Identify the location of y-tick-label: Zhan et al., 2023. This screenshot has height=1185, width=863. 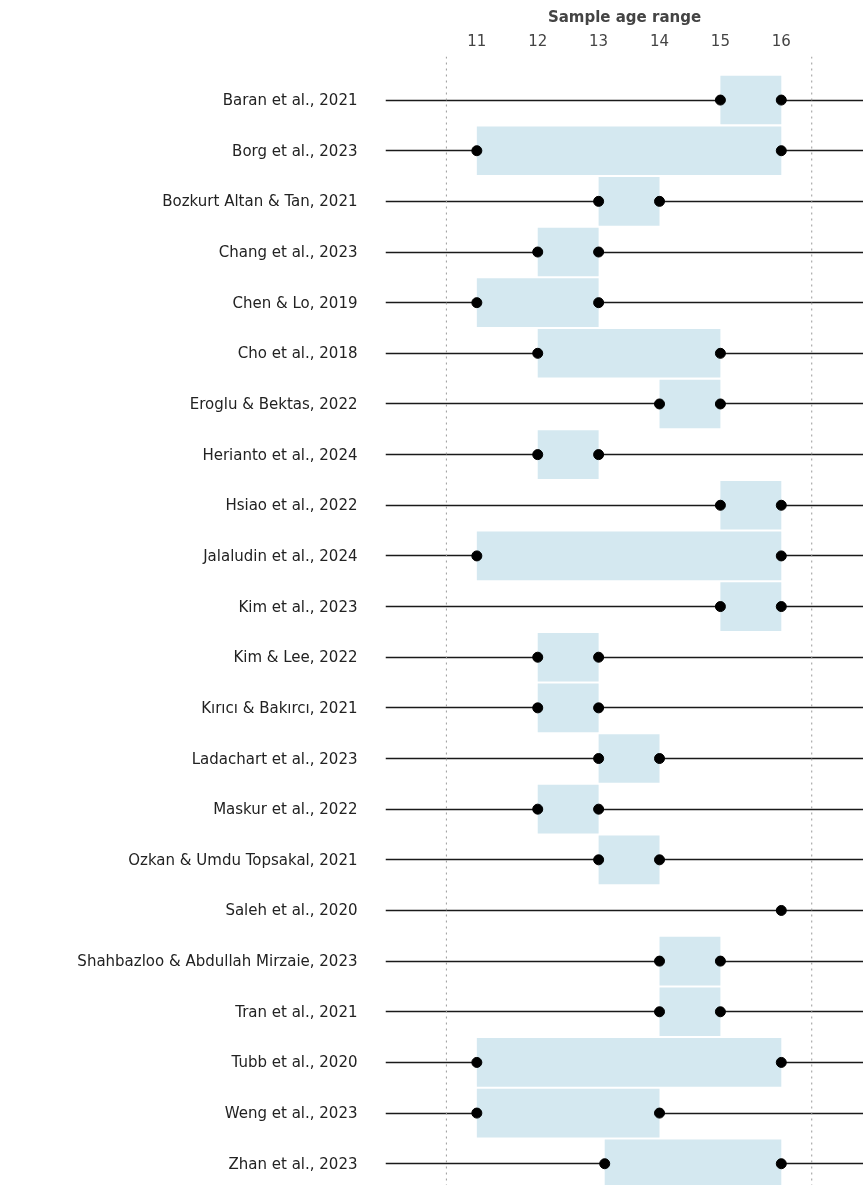
(293, 1163).